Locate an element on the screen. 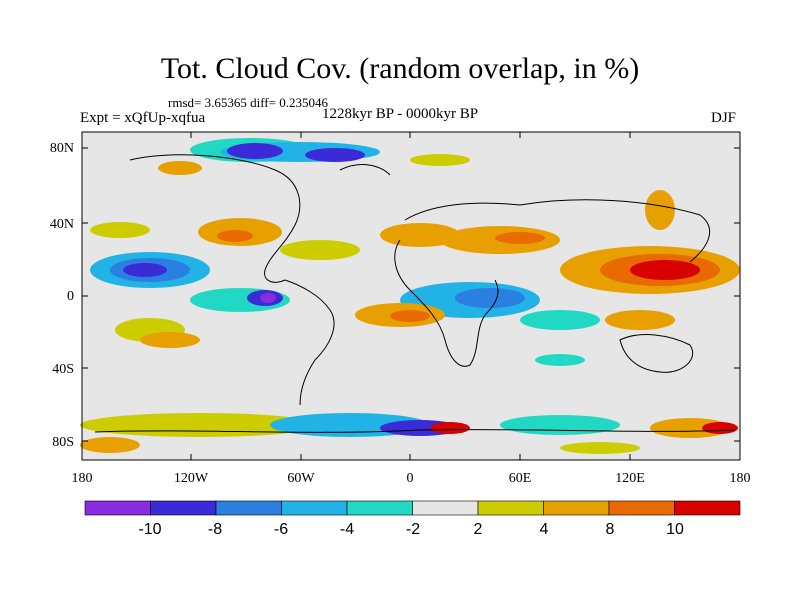  lon-tick-label: 0 is located at coordinates (410, 478).